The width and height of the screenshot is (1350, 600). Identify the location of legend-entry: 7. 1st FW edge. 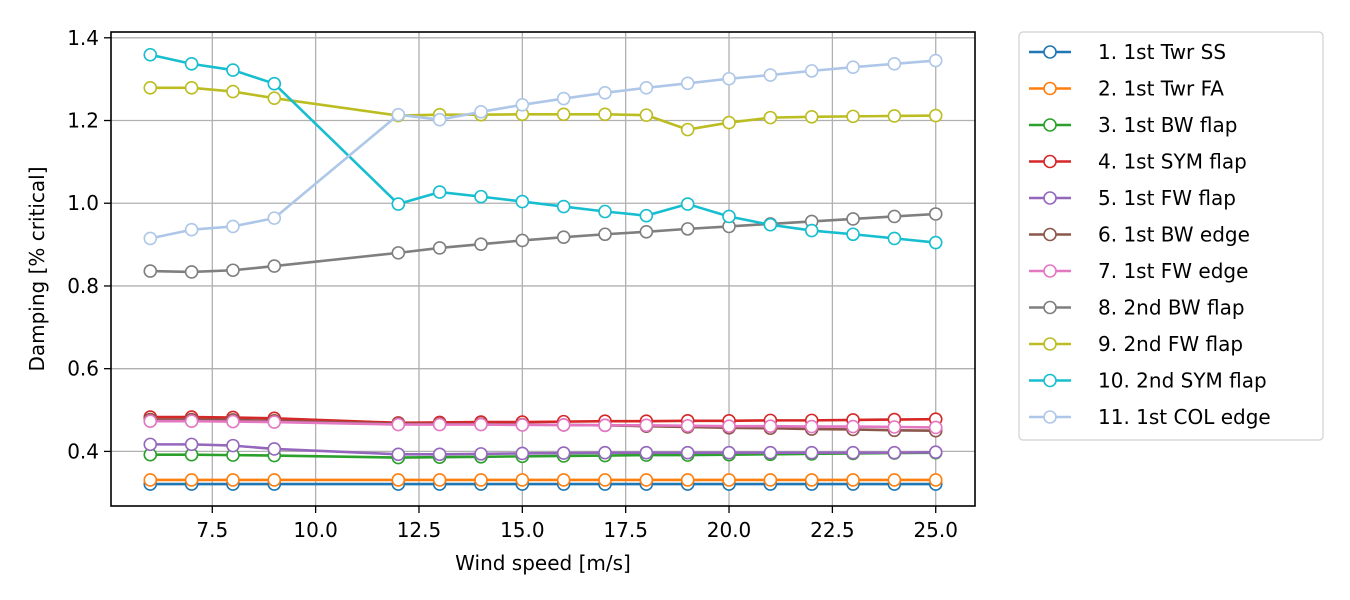
(1138, 271).